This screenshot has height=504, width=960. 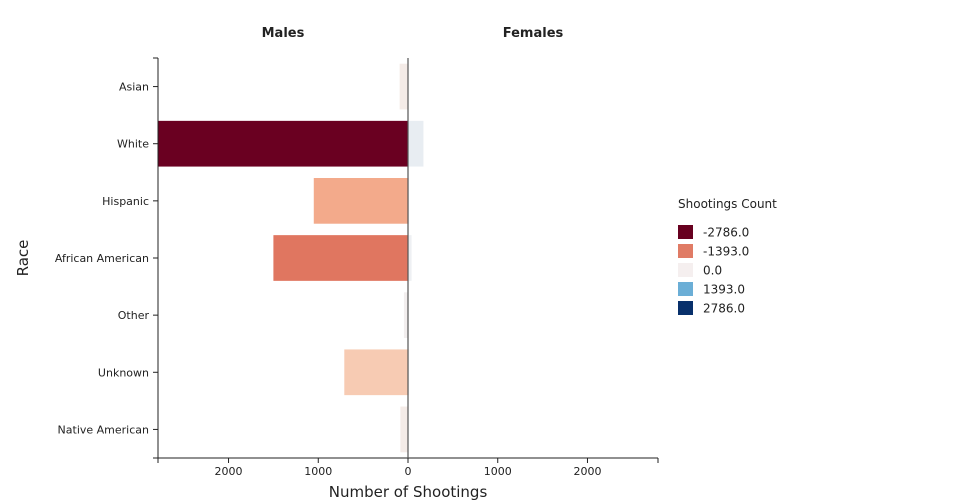 I want to click on y-tick-label-native-american: Native American, so click(x=103, y=429).